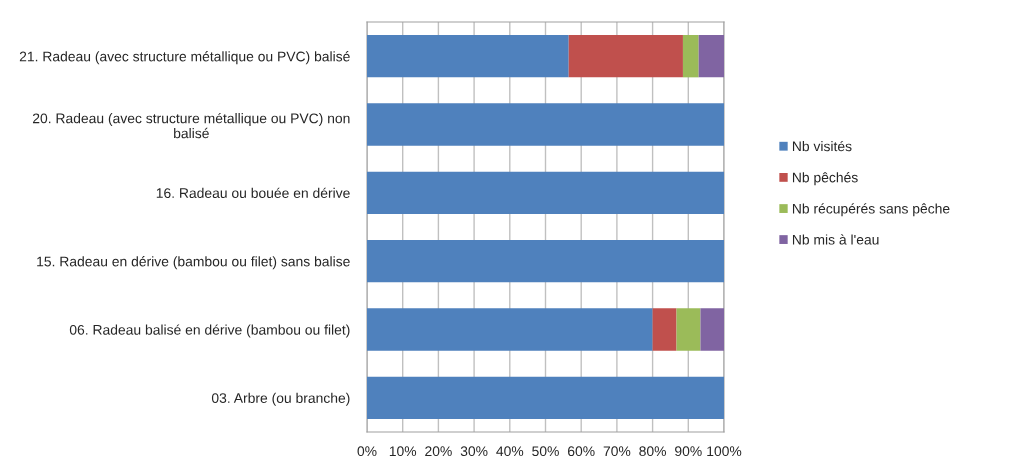  What do you see at coordinates (184, 58) in the screenshot?
I see `y-tick-label: 21. Radeau (avec structure métallique ou PVC) balisé` at bounding box center [184, 58].